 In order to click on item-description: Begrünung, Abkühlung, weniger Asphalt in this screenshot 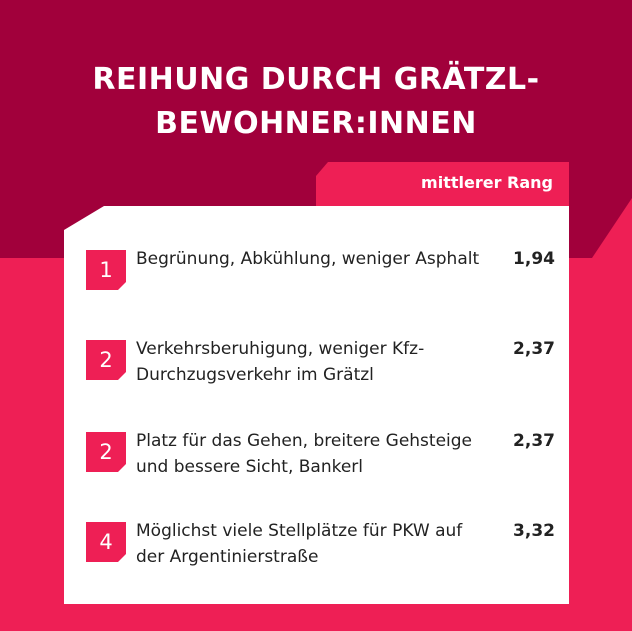, I will do `click(308, 259)`.